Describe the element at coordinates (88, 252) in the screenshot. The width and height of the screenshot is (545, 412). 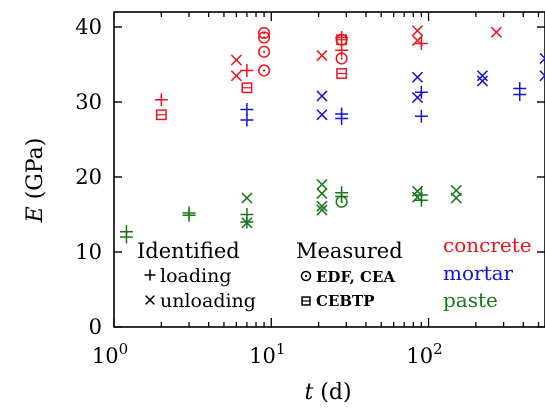
I see `y-tick-label: 10` at that location.